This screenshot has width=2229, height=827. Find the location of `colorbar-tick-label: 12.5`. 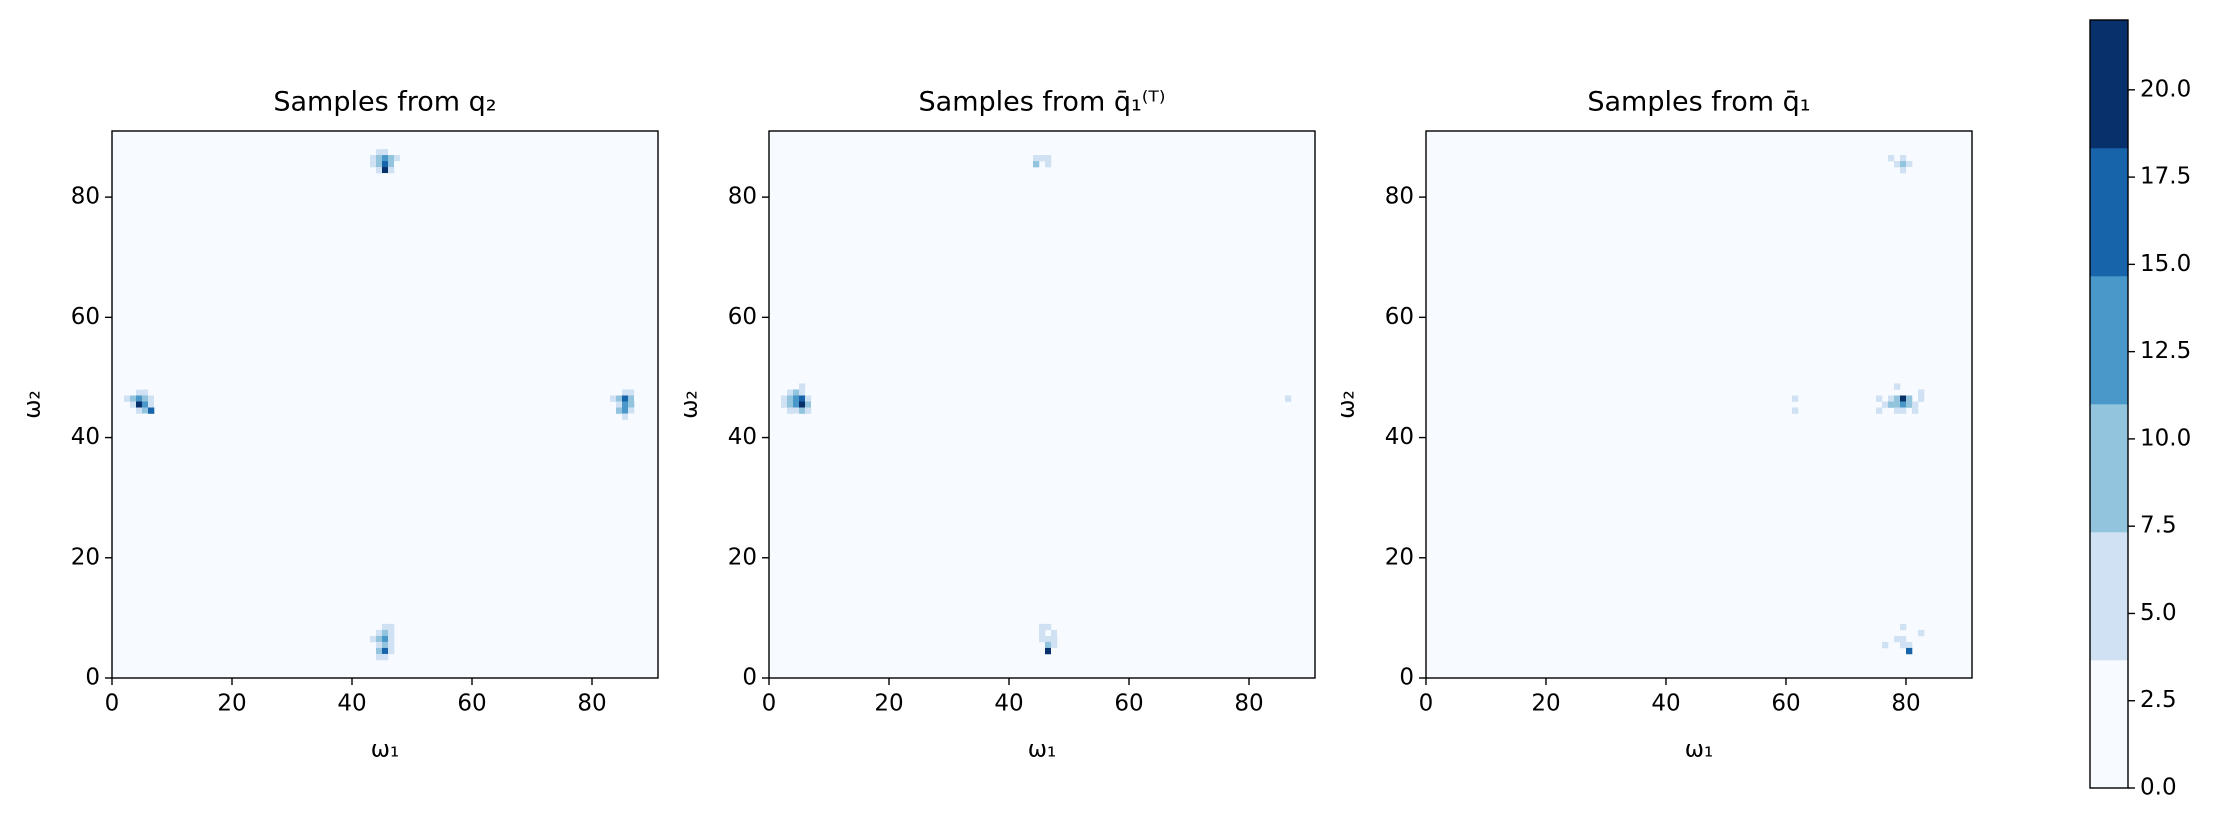

colorbar-tick-label: 12.5 is located at coordinates (2165, 351).